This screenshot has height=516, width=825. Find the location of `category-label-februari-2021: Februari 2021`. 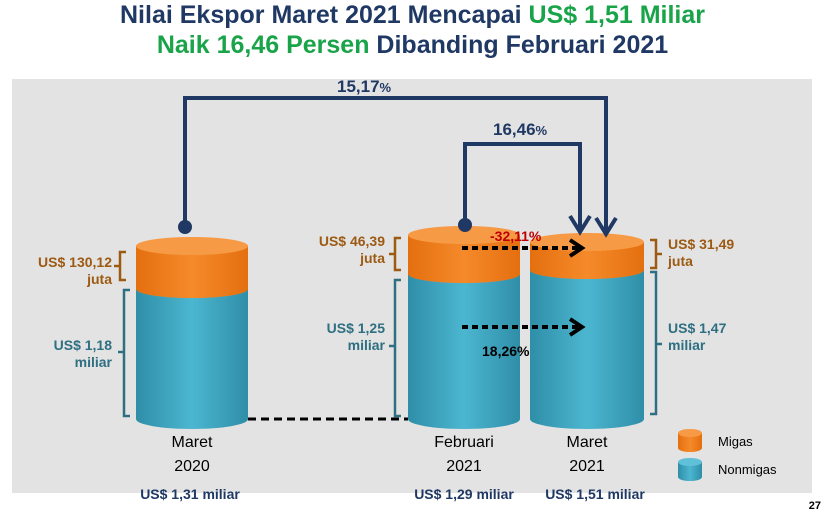

category-label-februari-2021: Februari 2021 is located at coordinates (464, 454).